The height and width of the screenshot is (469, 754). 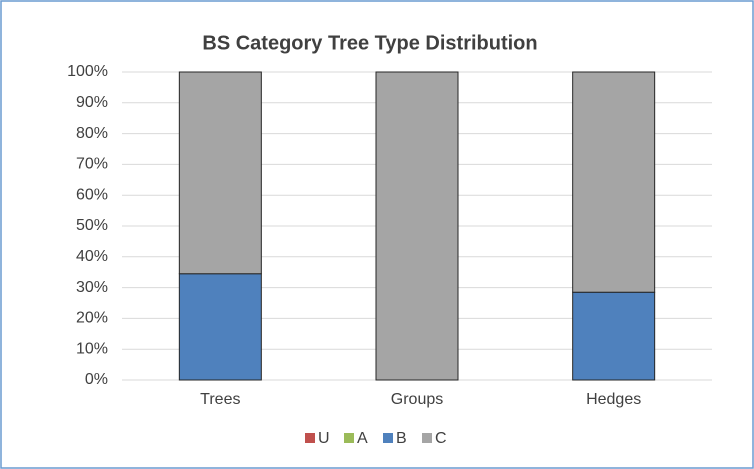 I want to click on chart-title: BS Category Tree Type Distribution, so click(x=369, y=43).